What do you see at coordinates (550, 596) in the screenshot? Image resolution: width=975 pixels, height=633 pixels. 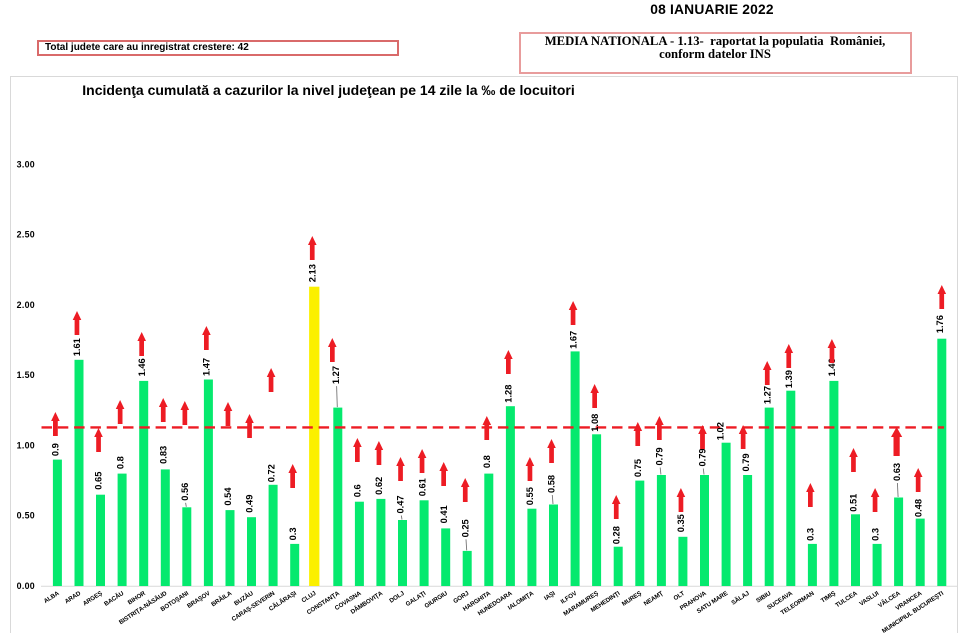 I see `svg-text: IAŞI` at bounding box center [550, 596].